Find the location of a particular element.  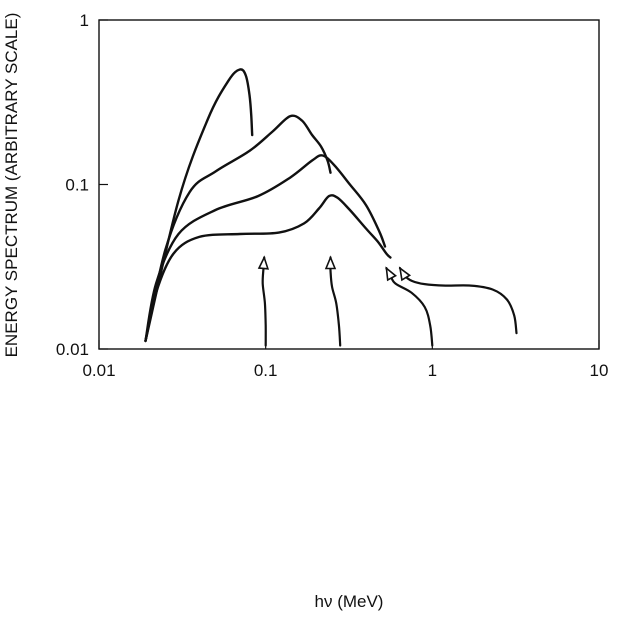

x-axis-title: hν (MeV) is located at coordinates (349, 601).